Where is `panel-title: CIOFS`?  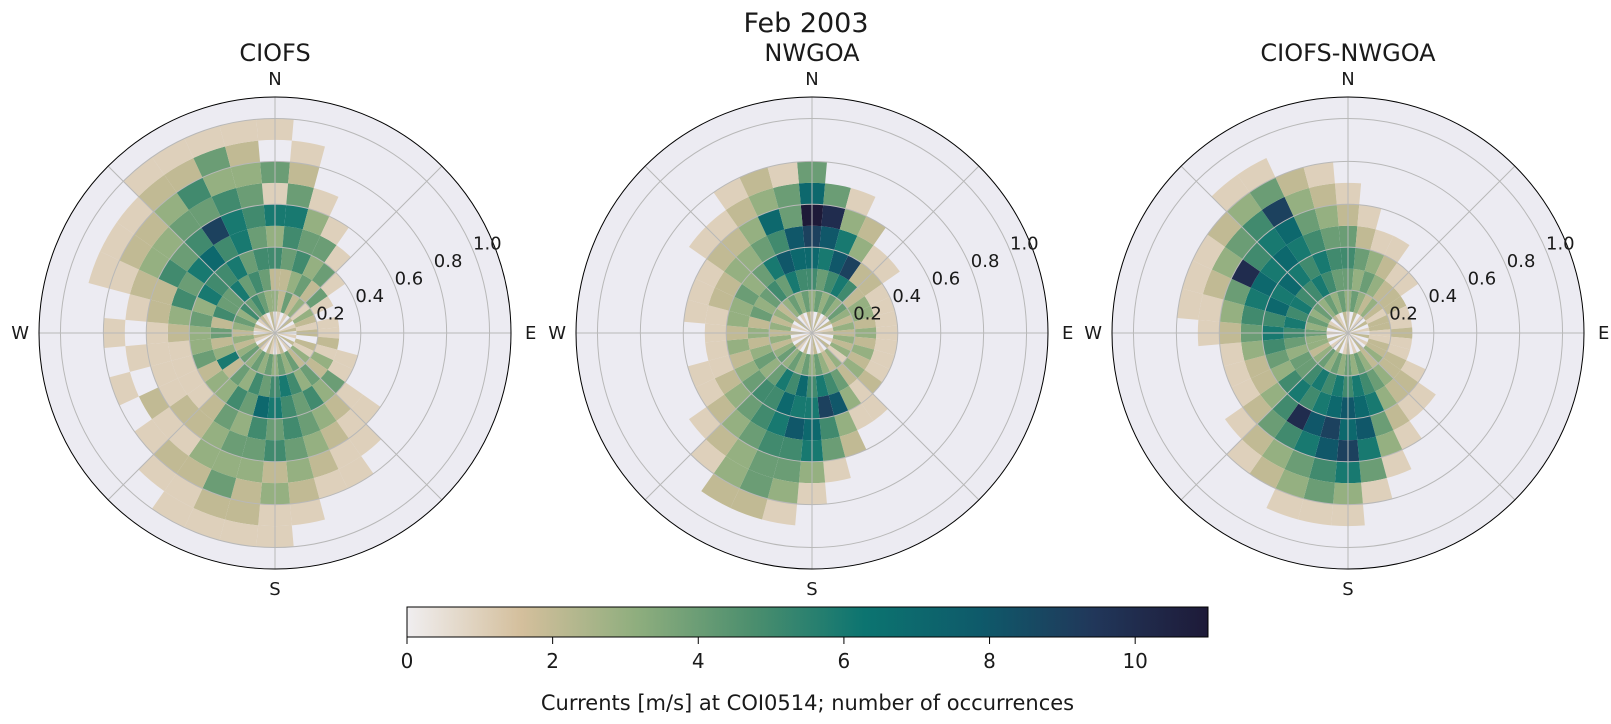 panel-title: CIOFS is located at coordinates (274, 53).